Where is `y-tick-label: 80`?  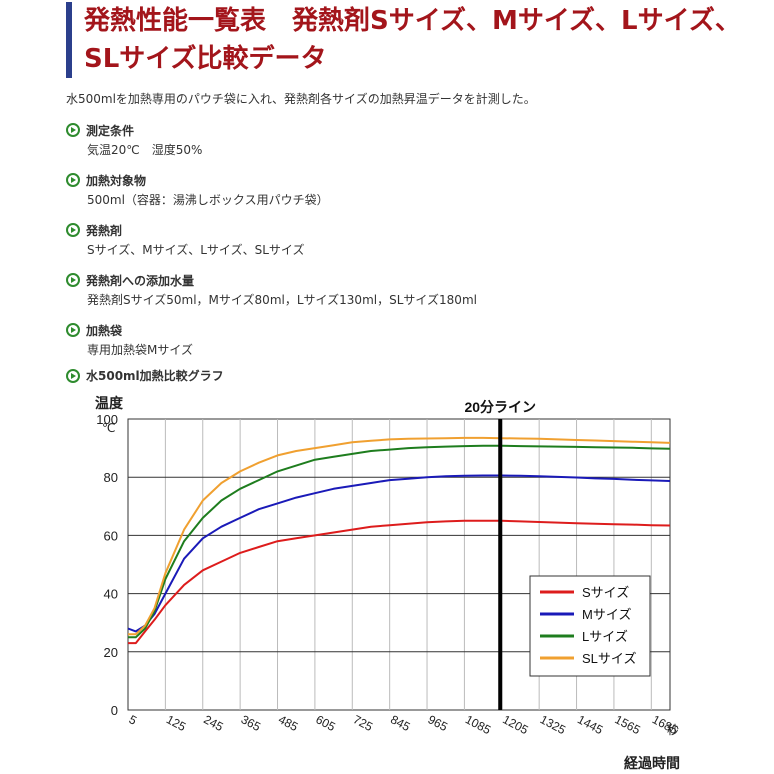 y-tick-label: 80 is located at coordinates (111, 477).